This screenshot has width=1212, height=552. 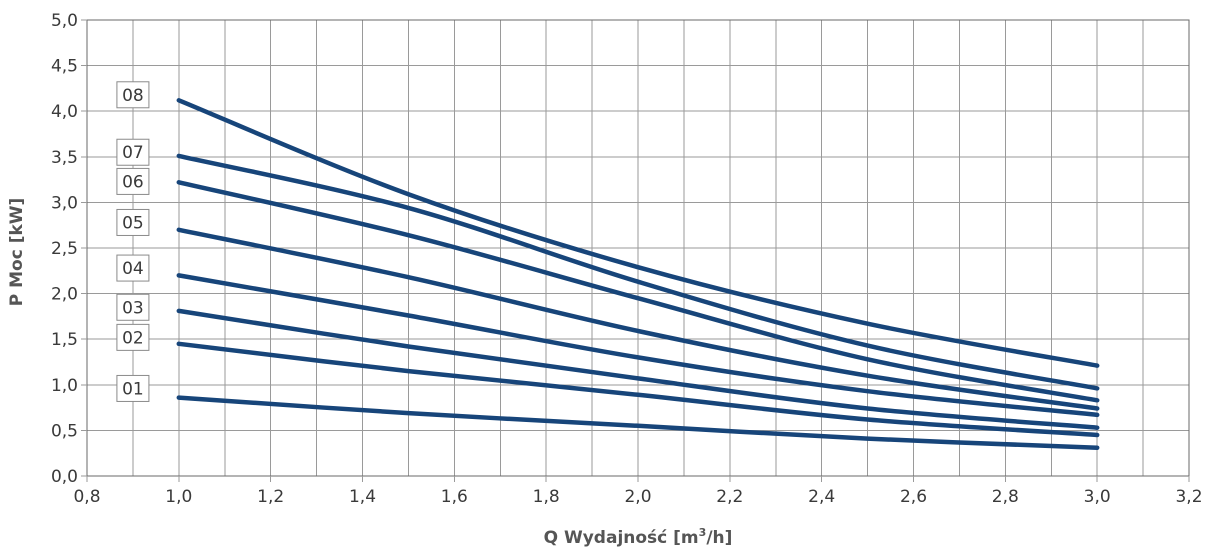 What do you see at coordinates (1097, 497) in the screenshot?
I see `x-tick-label: 3,0` at bounding box center [1097, 497].